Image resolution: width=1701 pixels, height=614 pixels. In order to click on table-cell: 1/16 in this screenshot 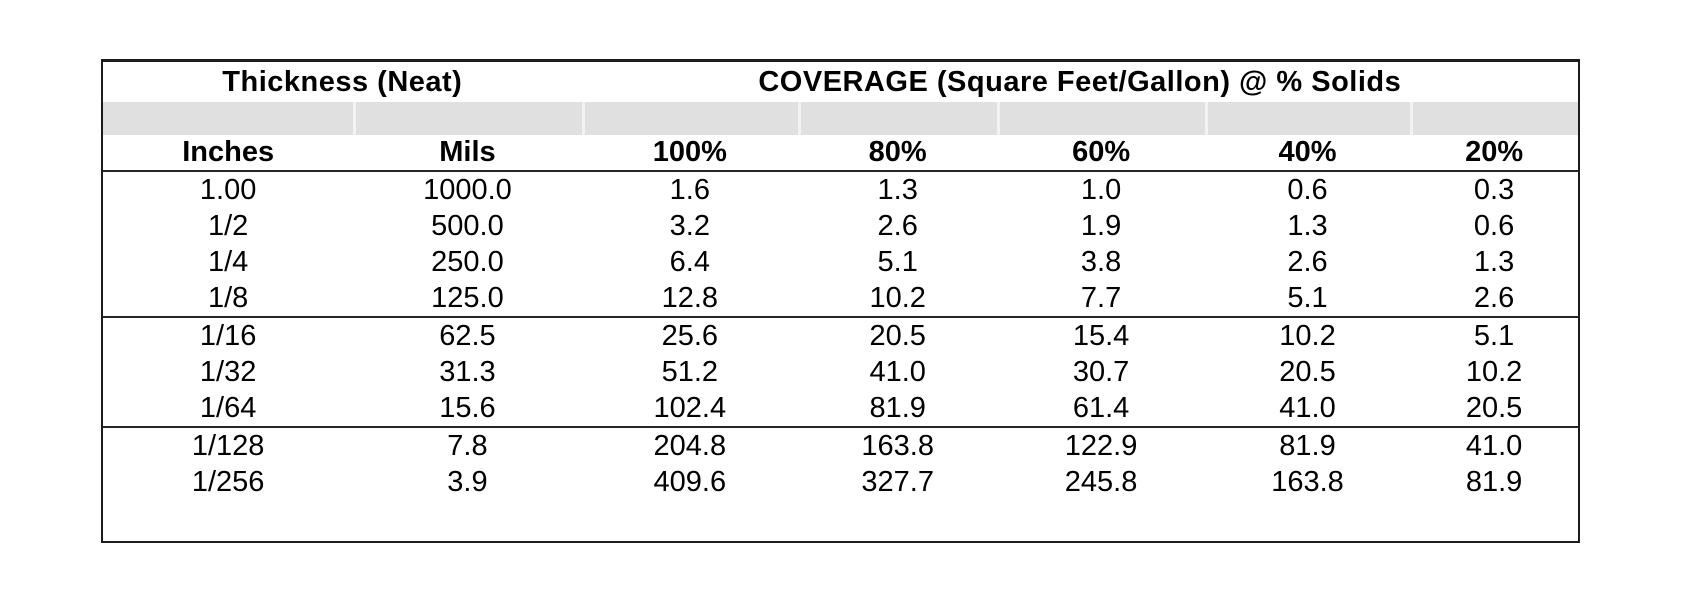, I will do `click(228, 336)`.